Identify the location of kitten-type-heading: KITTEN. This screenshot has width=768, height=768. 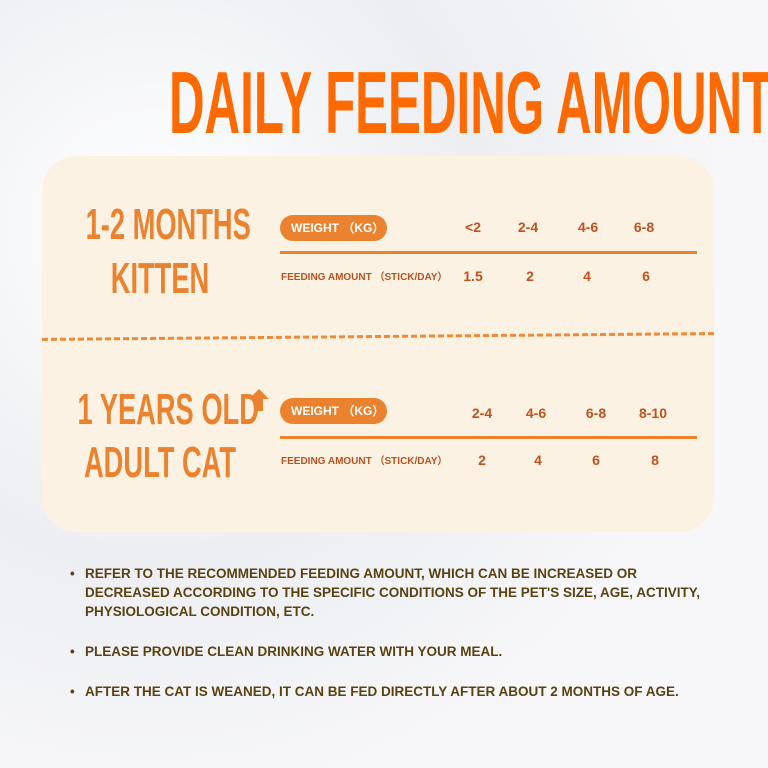
(160, 278).